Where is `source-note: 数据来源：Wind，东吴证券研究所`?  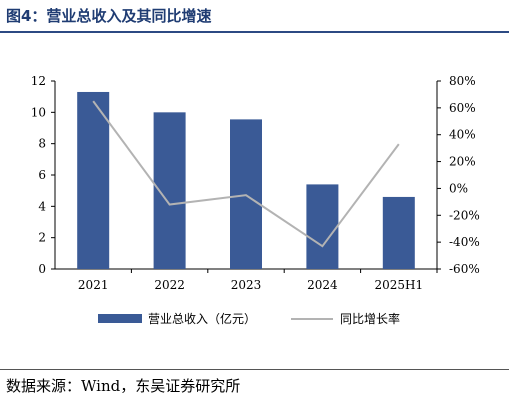 source-note: 数据来源：Wind，东吴证券研究所 is located at coordinates (123, 386).